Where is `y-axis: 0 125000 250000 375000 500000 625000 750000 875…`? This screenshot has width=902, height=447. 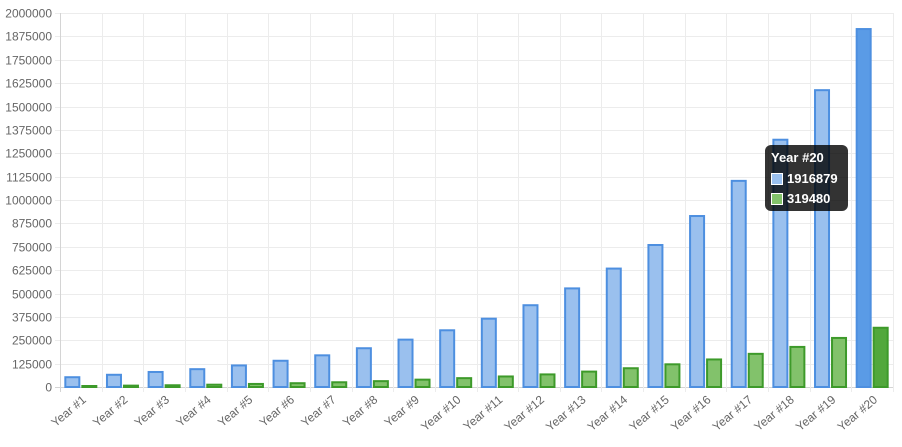 y-axis: 0 125000 250000 375000 500000 625000 750000 875… is located at coordinates (28, 201).